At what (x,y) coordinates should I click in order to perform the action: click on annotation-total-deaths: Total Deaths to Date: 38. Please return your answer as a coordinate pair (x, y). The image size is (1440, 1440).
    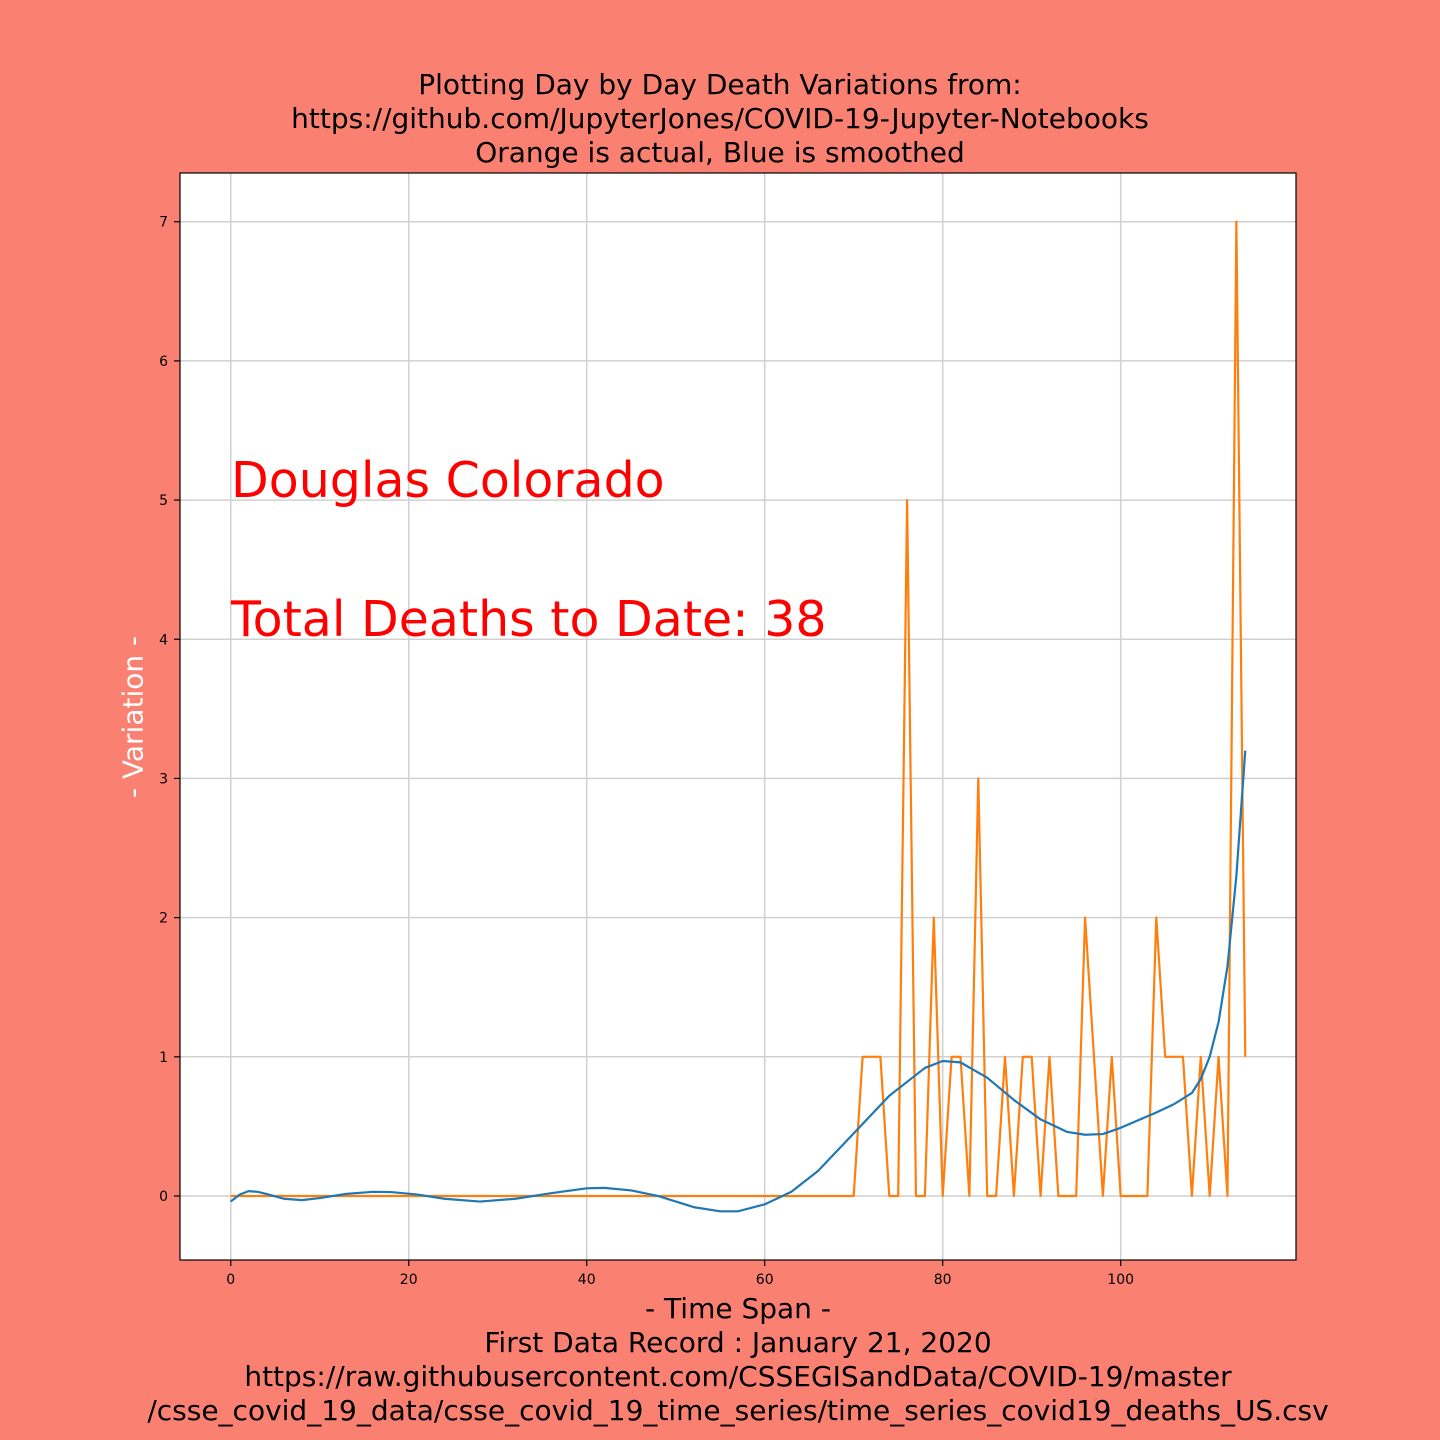
    Looking at the image, I should click on (529, 619).